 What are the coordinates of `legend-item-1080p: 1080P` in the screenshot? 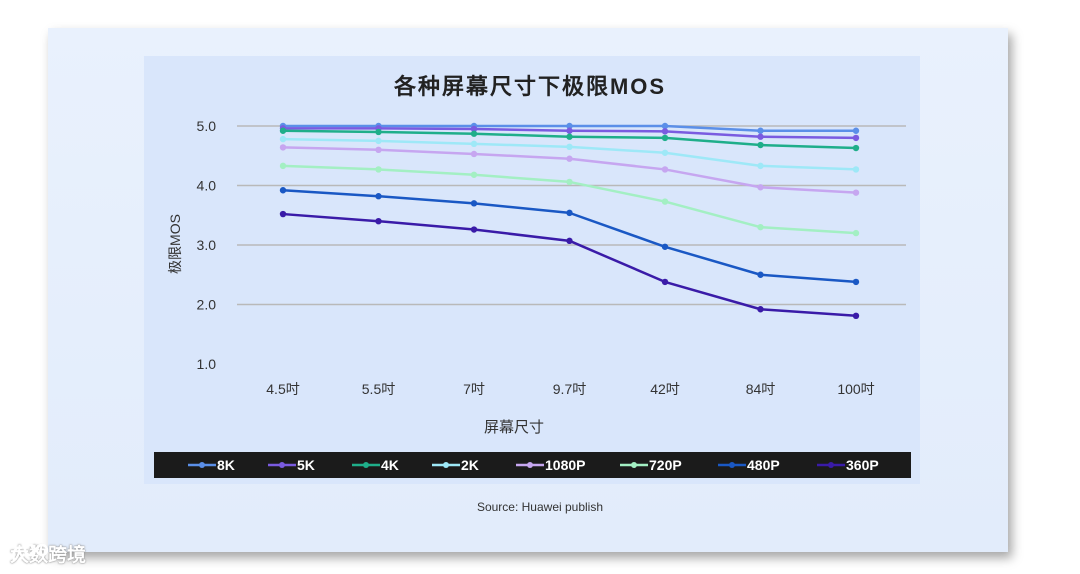 It's located at (550, 465).